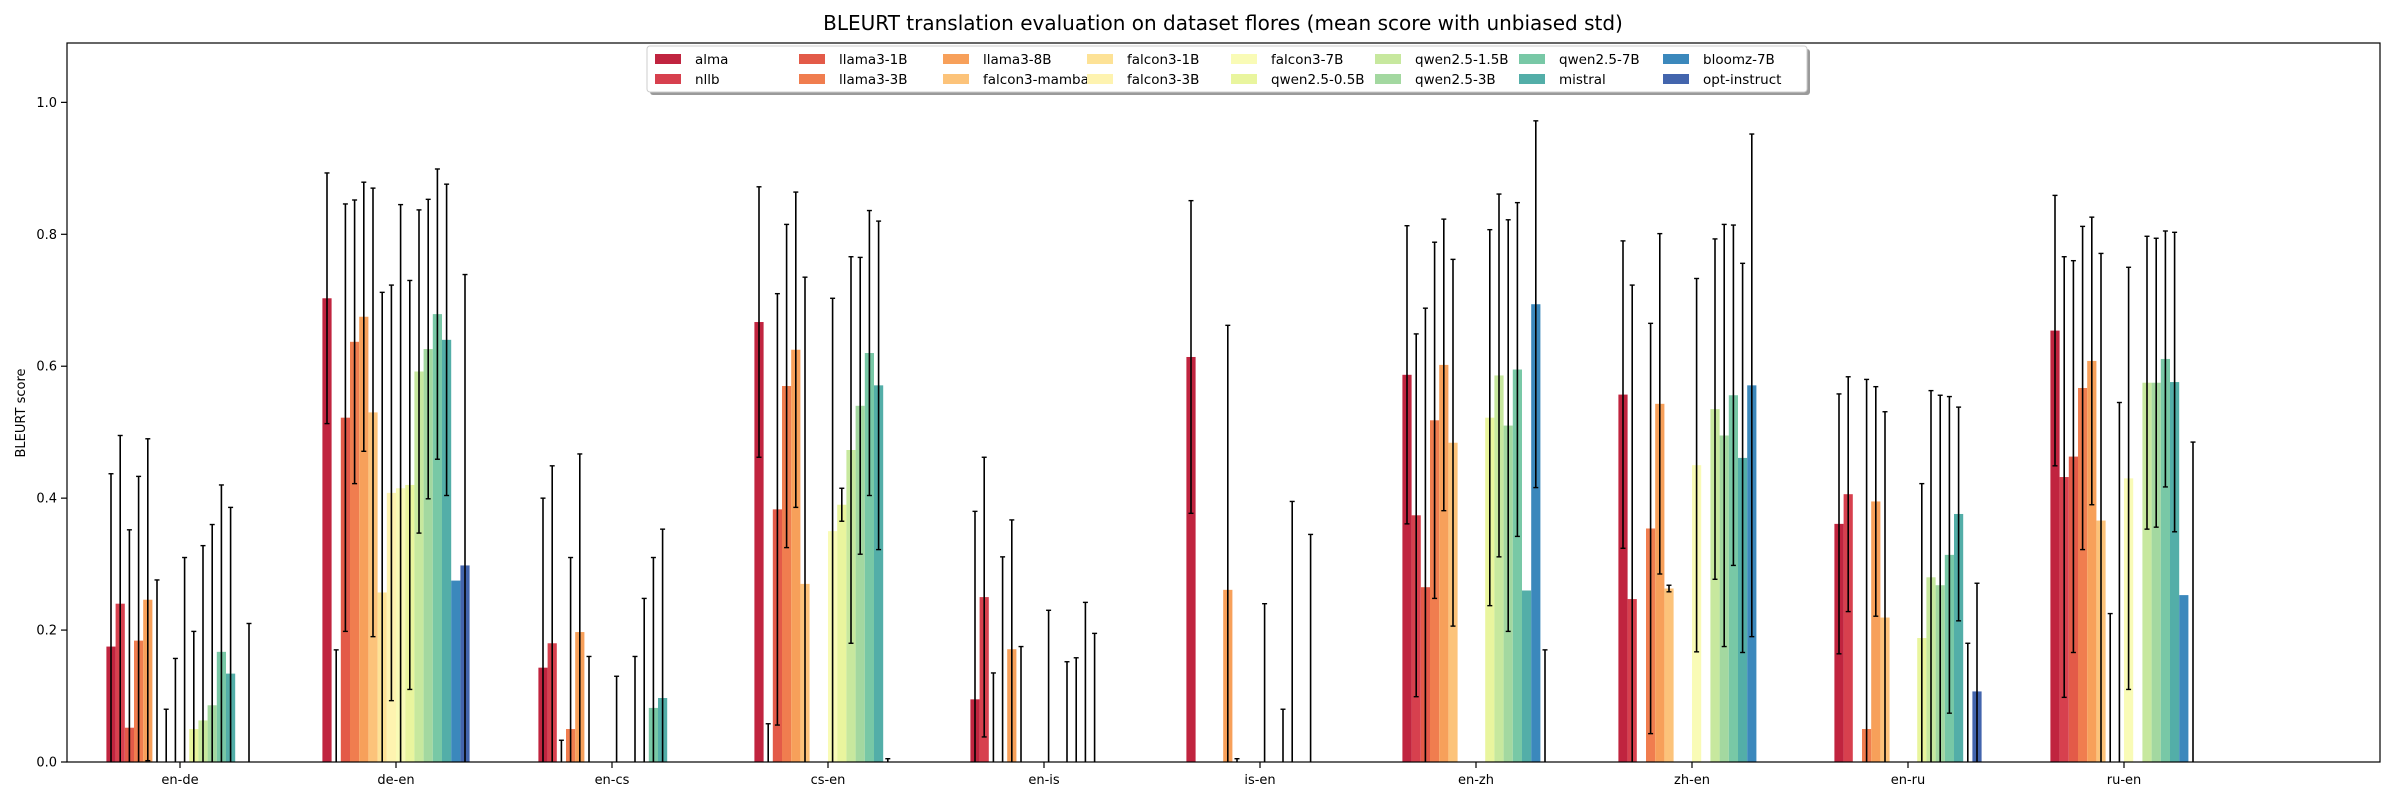 The image size is (2400, 800). Describe the element at coordinates (46, 367) in the screenshot. I see `y-tick-label: 0.6` at that location.